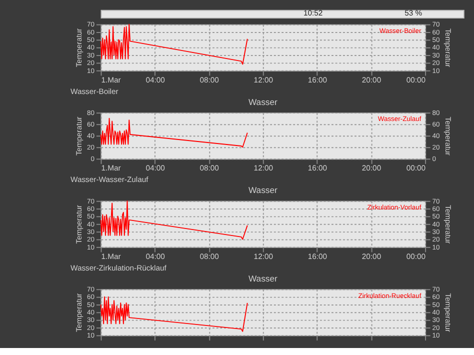 This screenshot has height=355, width=474. What do you see at coordinates (119, 267) in the screenshot?
I see `x-axis-title: Wasser-Zirkulation-Rücklauf` at bounding box center [119, 267].